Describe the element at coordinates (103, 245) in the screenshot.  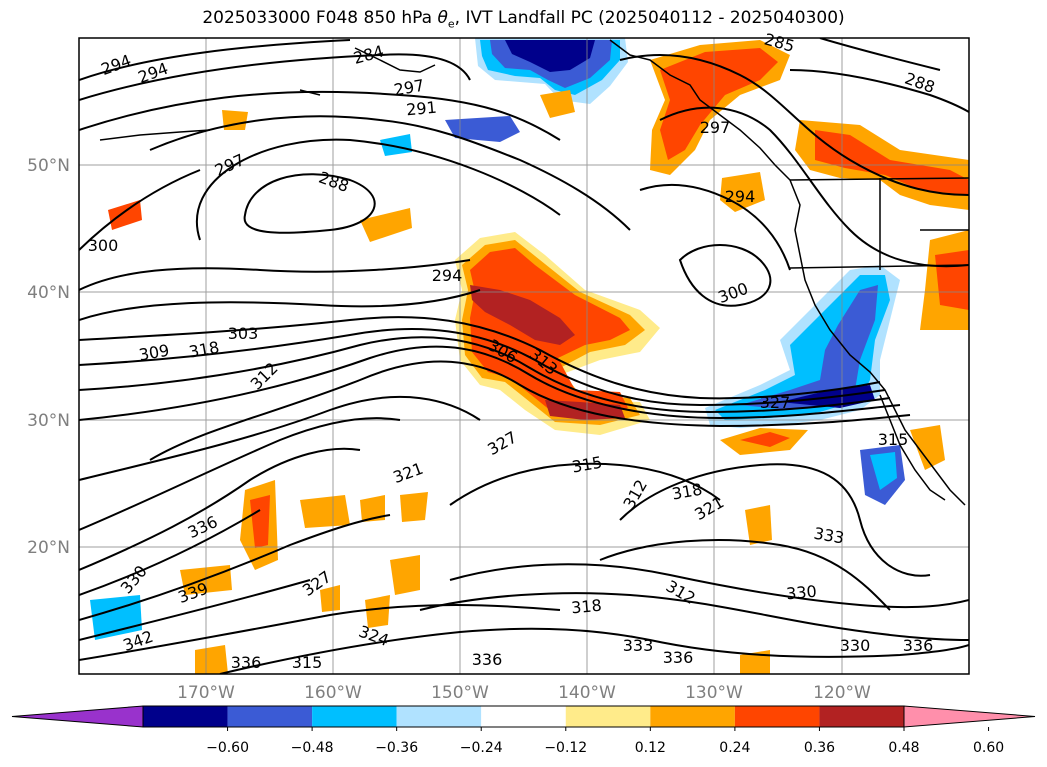
I see `contour-label: 300` at that location.